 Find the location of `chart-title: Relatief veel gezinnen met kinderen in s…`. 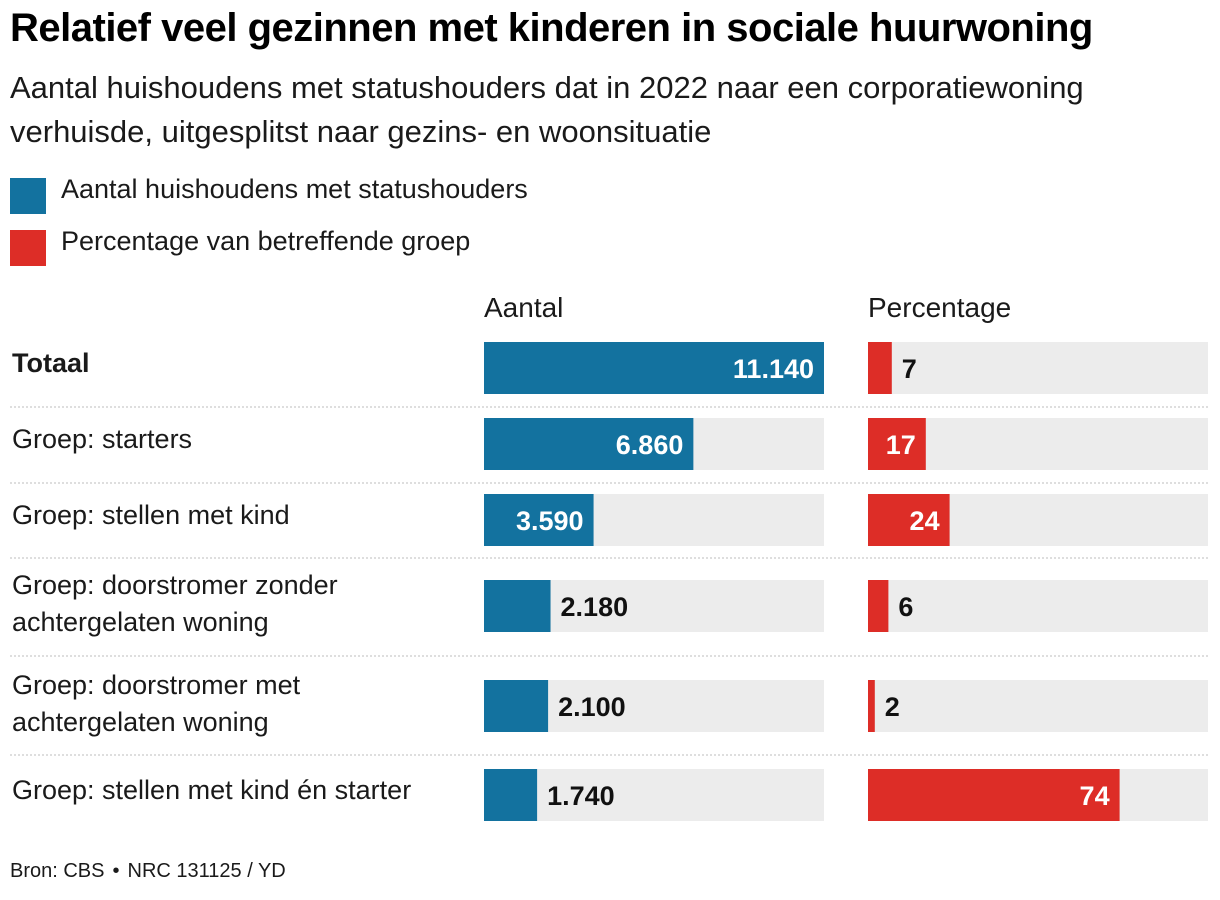

chart-title: Relatief veel gezinnen met kinderen in s… is located at coordinates (551, 28).